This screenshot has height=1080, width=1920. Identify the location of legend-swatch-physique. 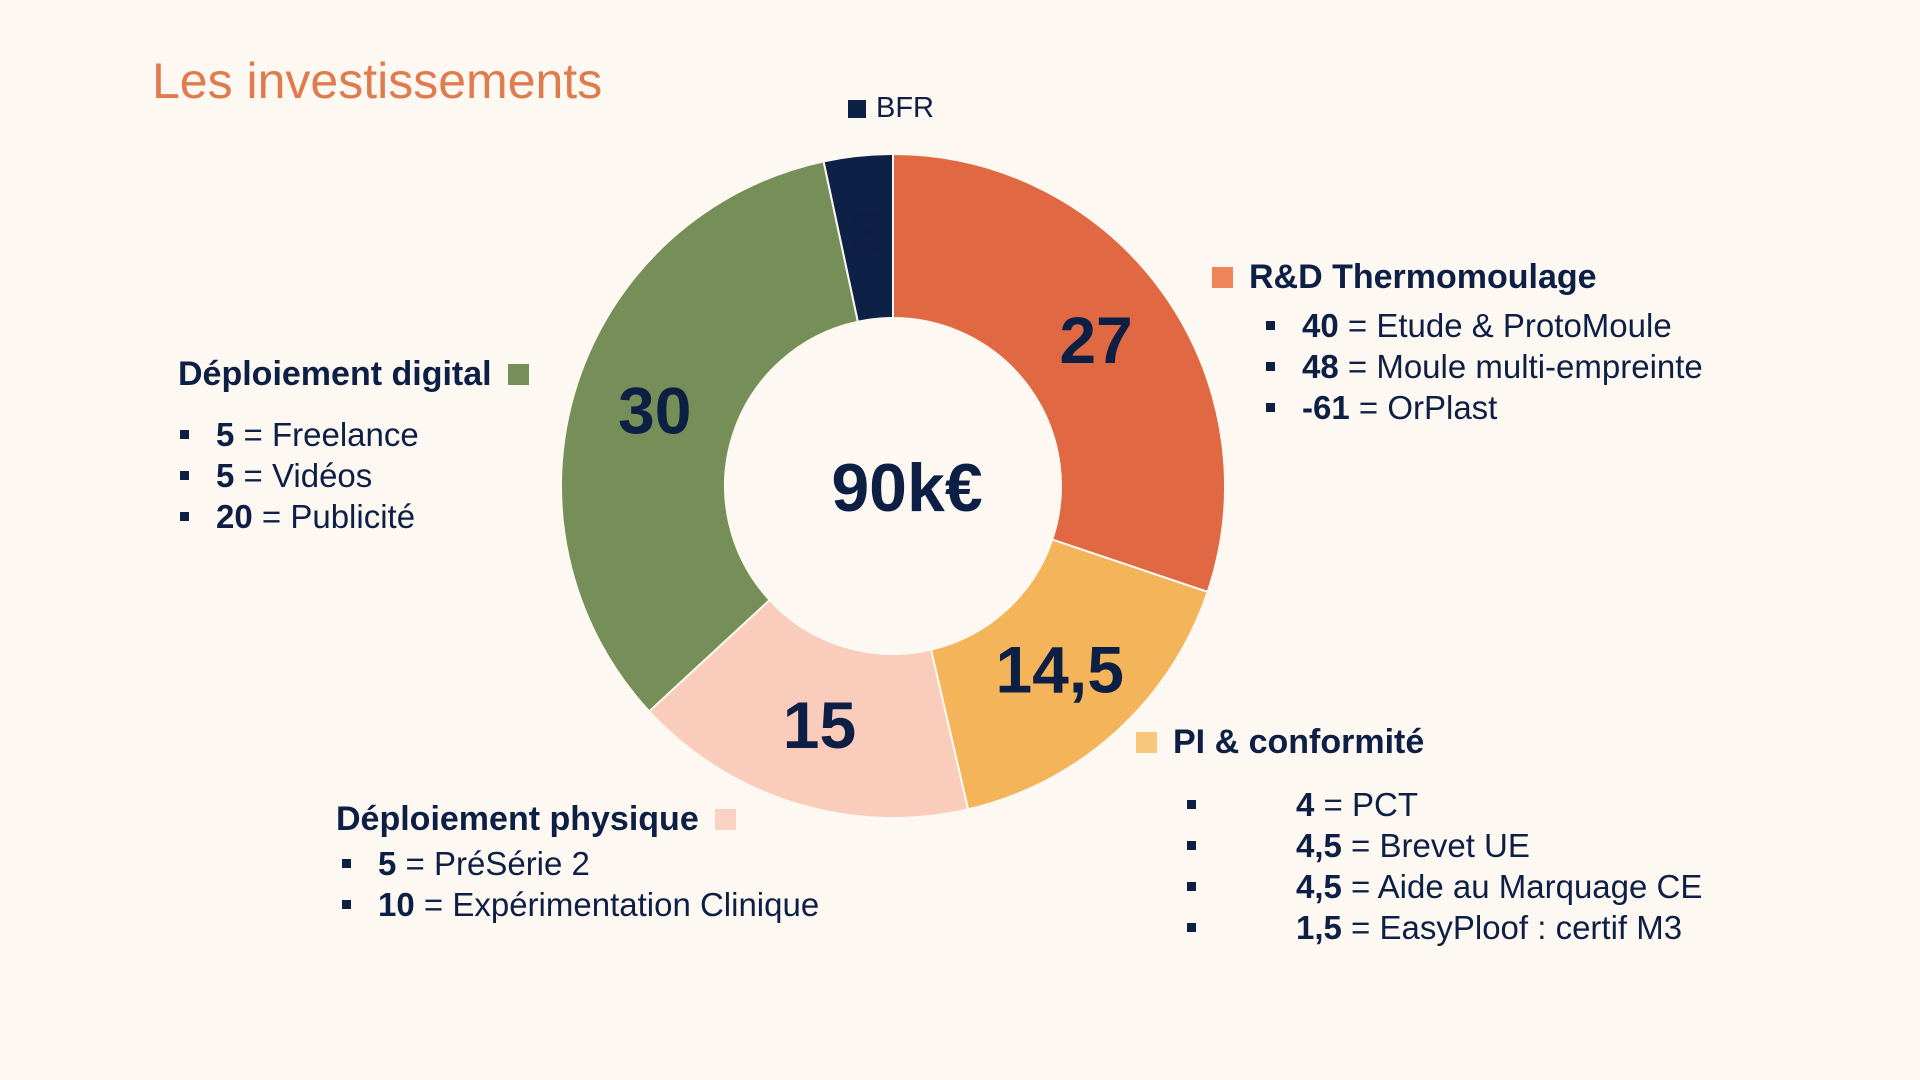
(725, 819).